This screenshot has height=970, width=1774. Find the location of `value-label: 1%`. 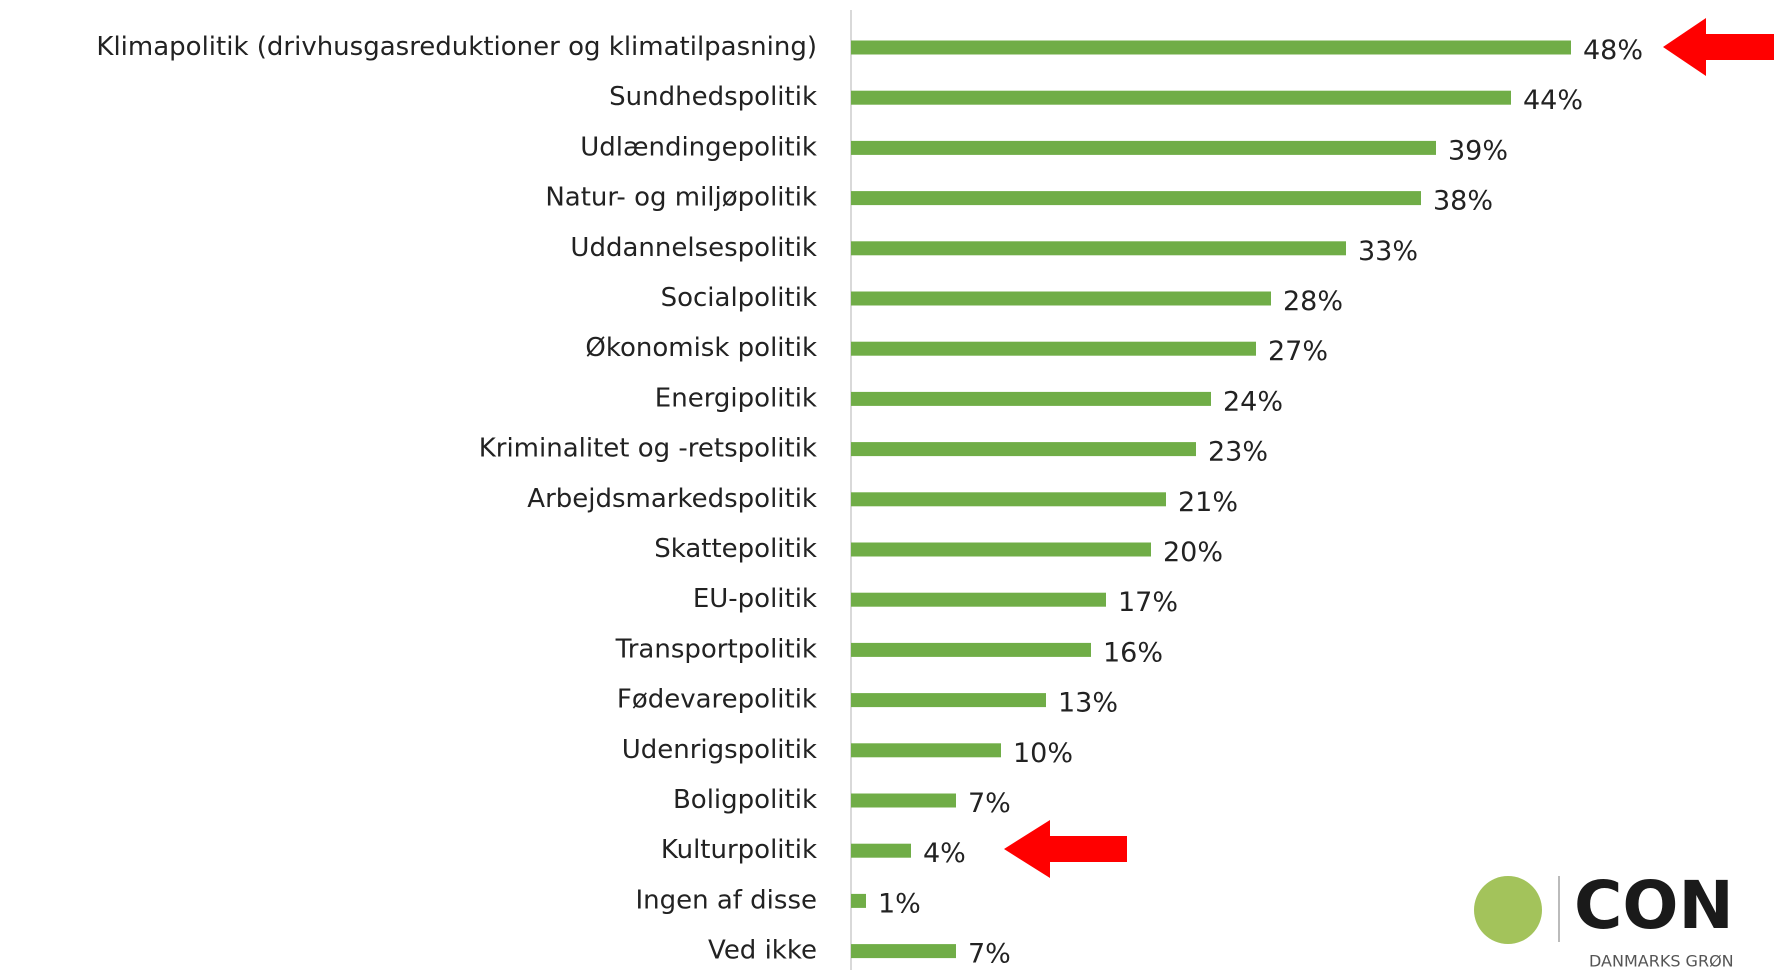

value-label: 1% is located at coordinates (899, 903).